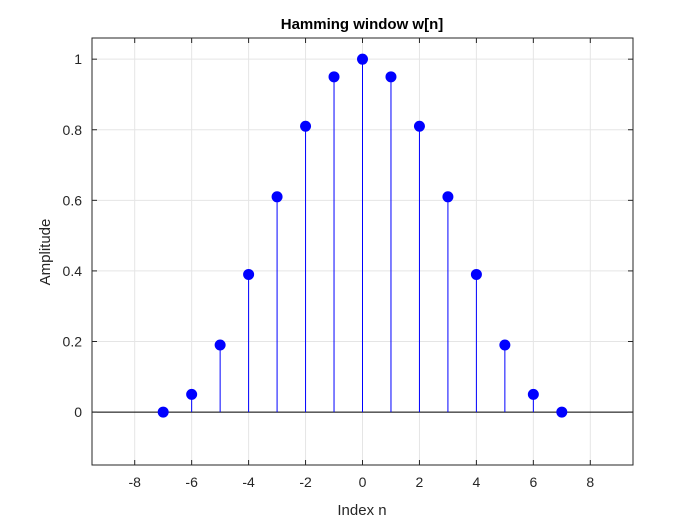  Describe the element at coordinates (73, 200) in the screenshot. I see `y-tick-label: 0.6` at that location.